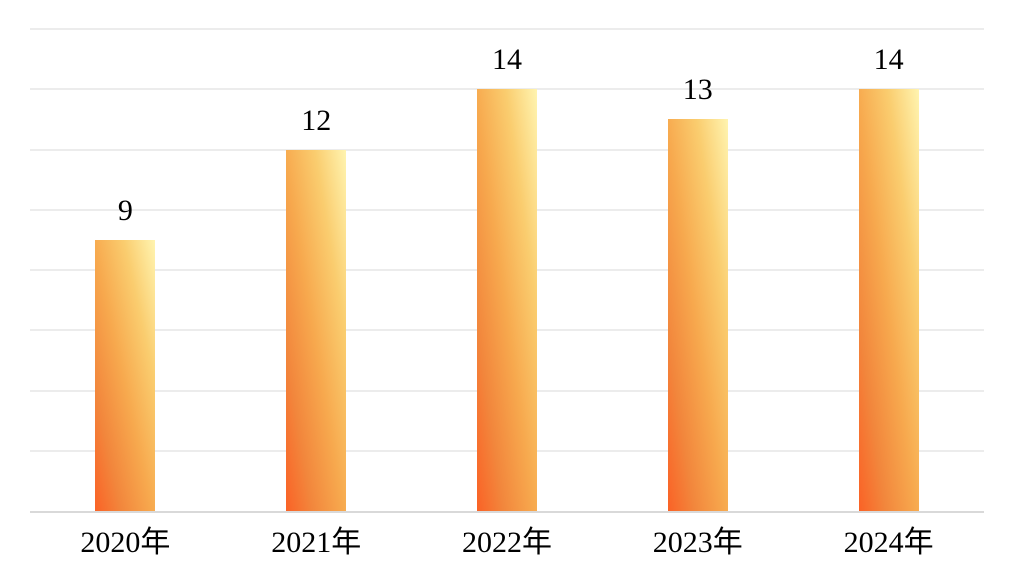  What do you see at coordinates (316, 542) in the screenshot?
I see `x-axis-label: 2021年` at bounding box center [316, 542].